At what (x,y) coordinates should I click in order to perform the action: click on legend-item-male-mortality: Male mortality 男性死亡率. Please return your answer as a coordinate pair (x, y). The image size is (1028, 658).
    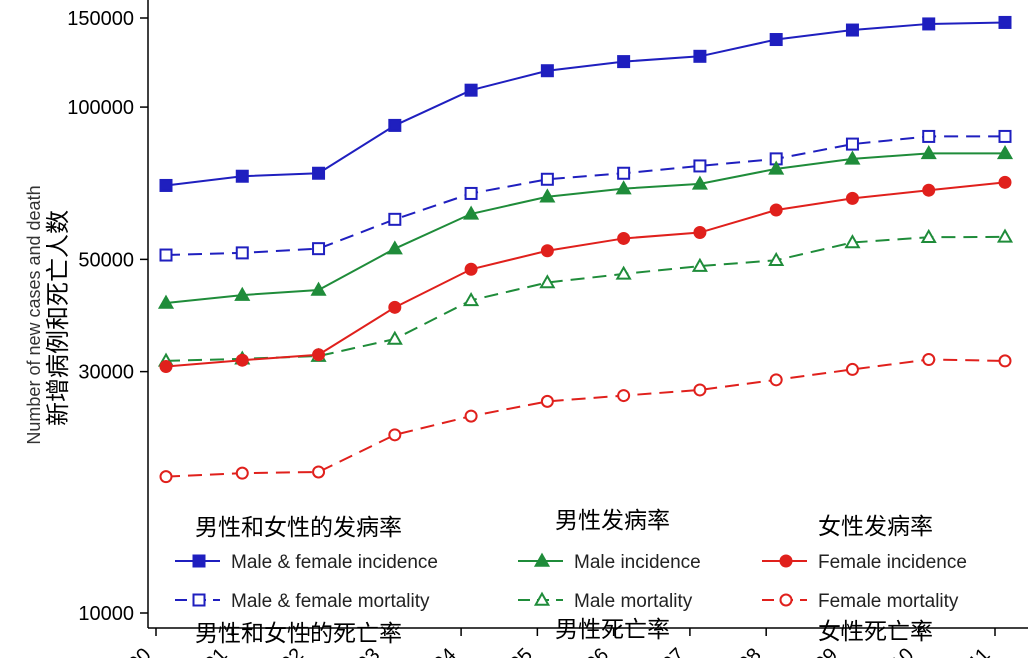
    Looking at the image, I should click on (605, 616).